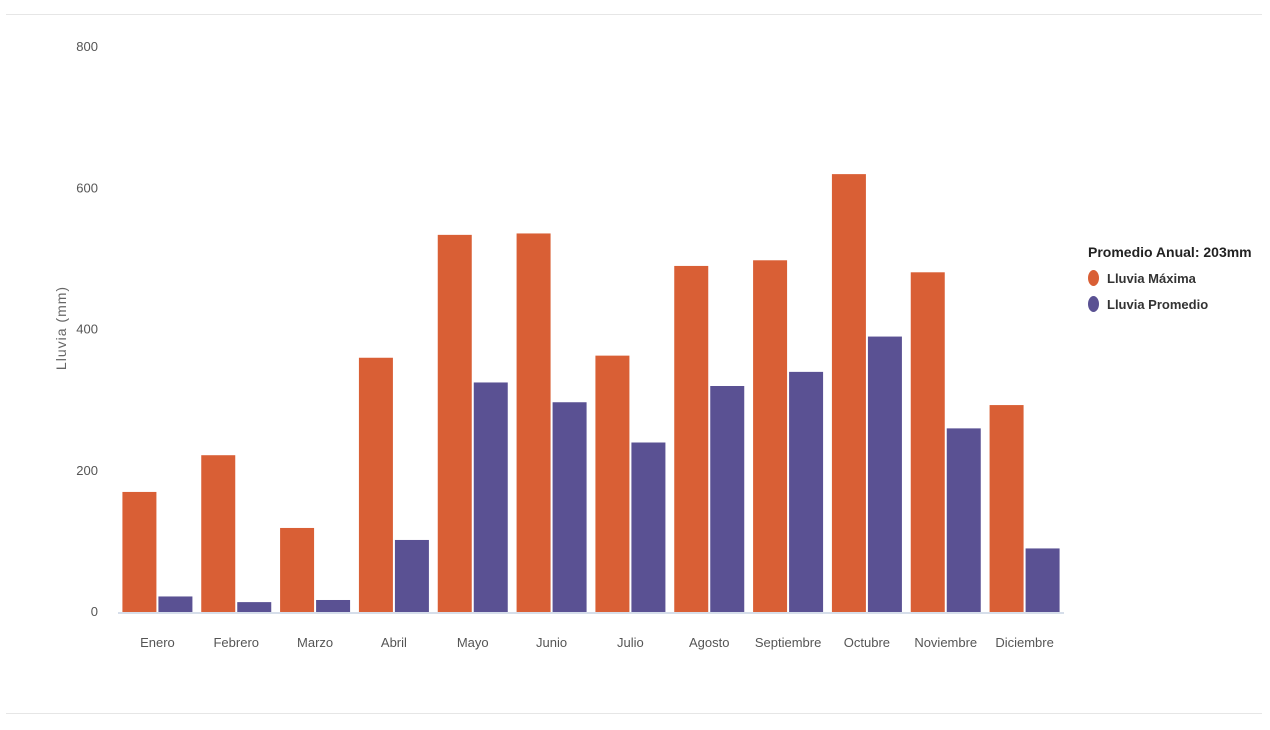 The height and width of the screenshot is (730, 1270). I want to click on x-tick-label: Mayo, so click(473, 642).